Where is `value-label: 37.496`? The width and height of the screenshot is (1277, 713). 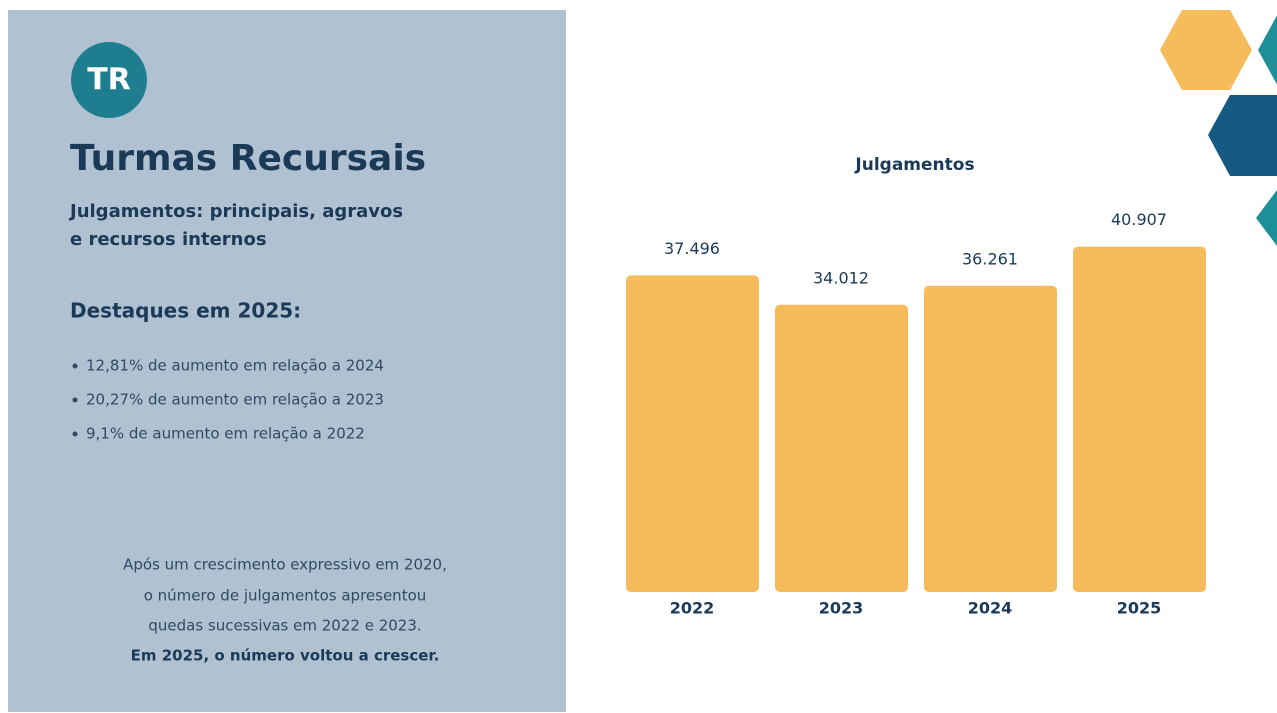
value-label: 37.496 is located at coordinates (692, 248).